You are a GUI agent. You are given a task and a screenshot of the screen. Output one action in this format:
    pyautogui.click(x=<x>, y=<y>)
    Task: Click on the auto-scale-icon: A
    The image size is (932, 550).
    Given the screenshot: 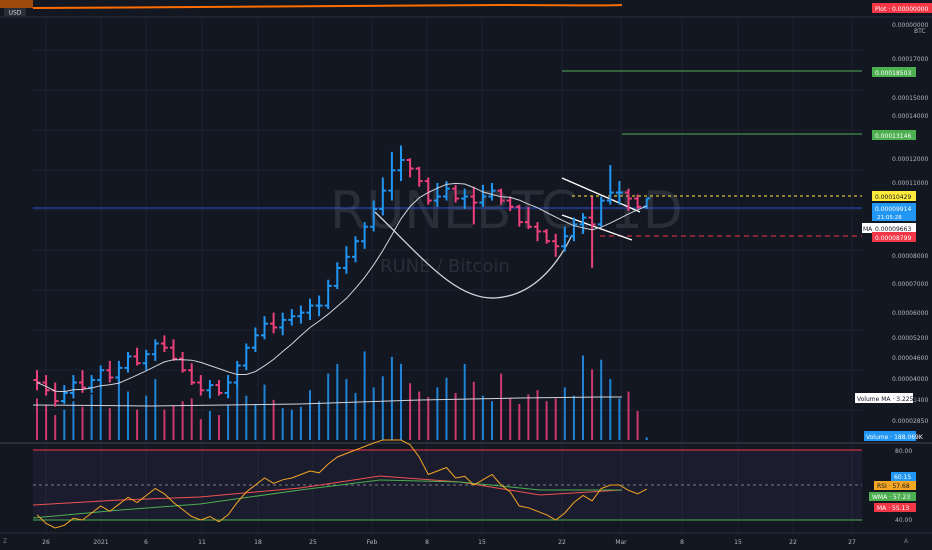 What is the action you would take?
    pyautogui.click(x=906, y=541)
    